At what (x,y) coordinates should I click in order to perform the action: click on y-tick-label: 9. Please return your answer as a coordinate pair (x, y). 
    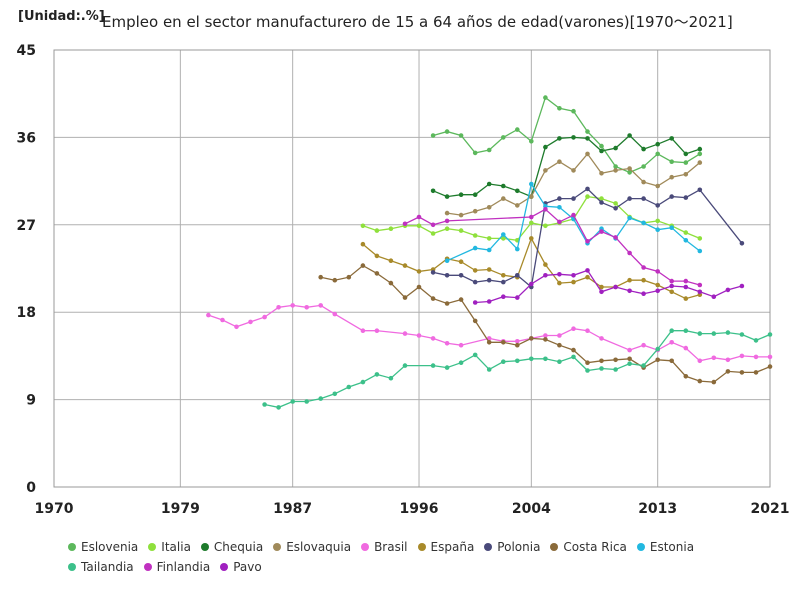
    Looking at the image, I should click on (31, 401).